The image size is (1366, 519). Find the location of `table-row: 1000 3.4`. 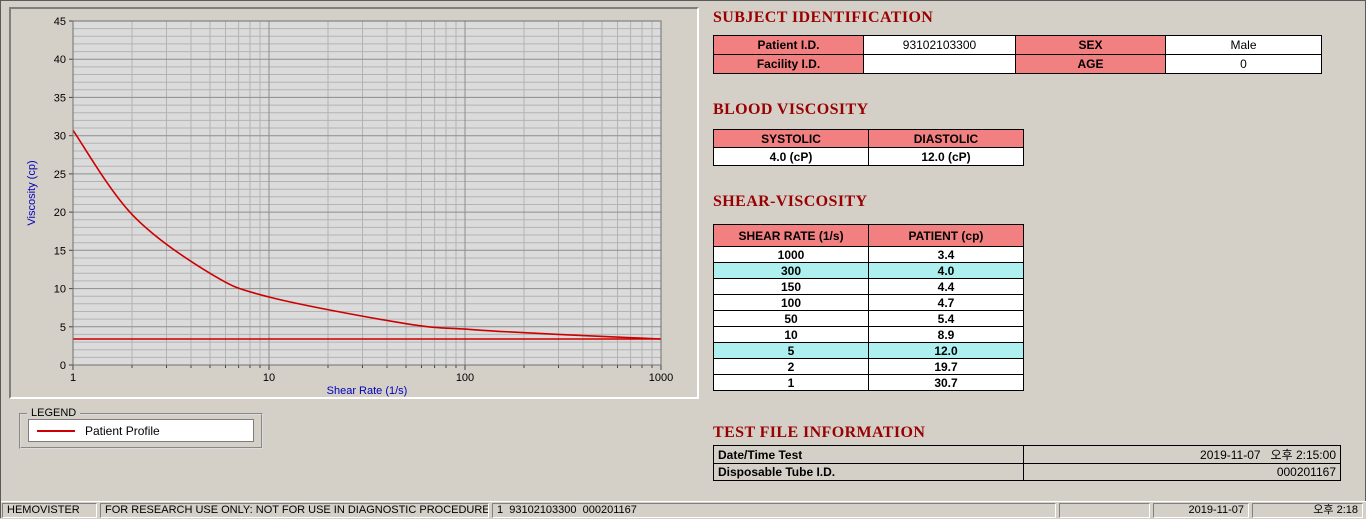

table-row: 1000 3.4 is located at coordinates (868, 254).